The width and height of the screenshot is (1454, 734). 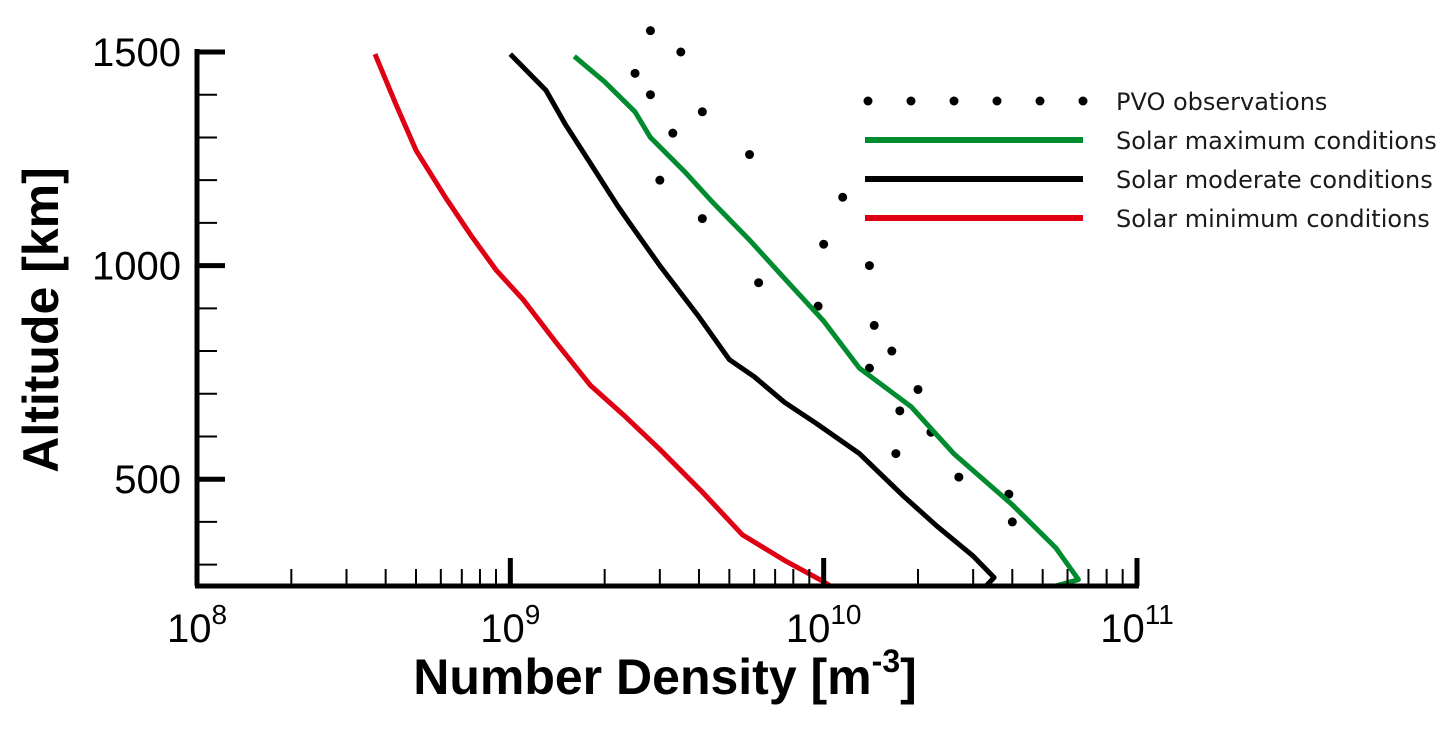 I want to click on legend-label: PVO observations, so click(x=1221, y=102).